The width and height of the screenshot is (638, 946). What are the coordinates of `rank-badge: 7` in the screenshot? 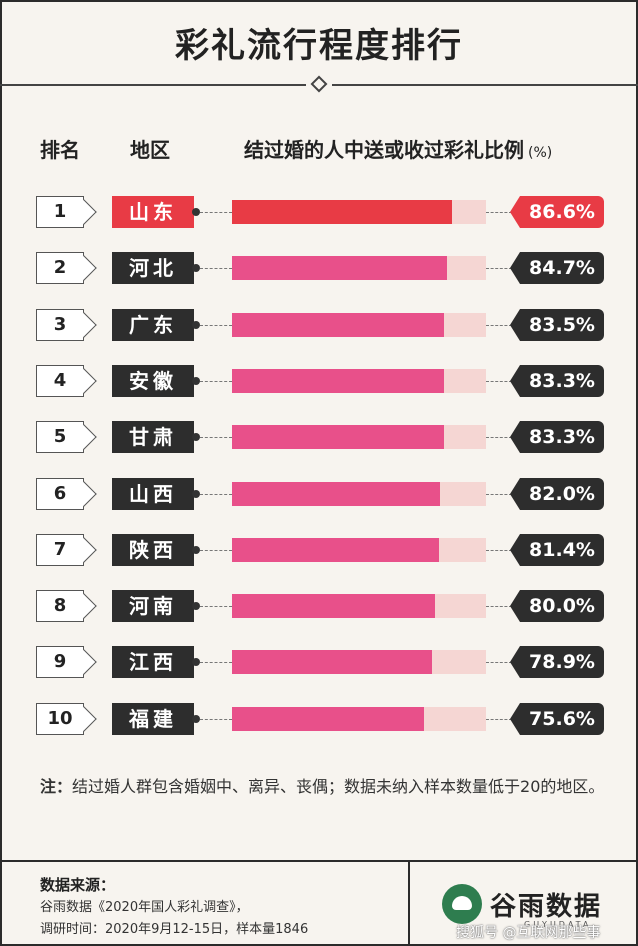 It's located at (60, 549).